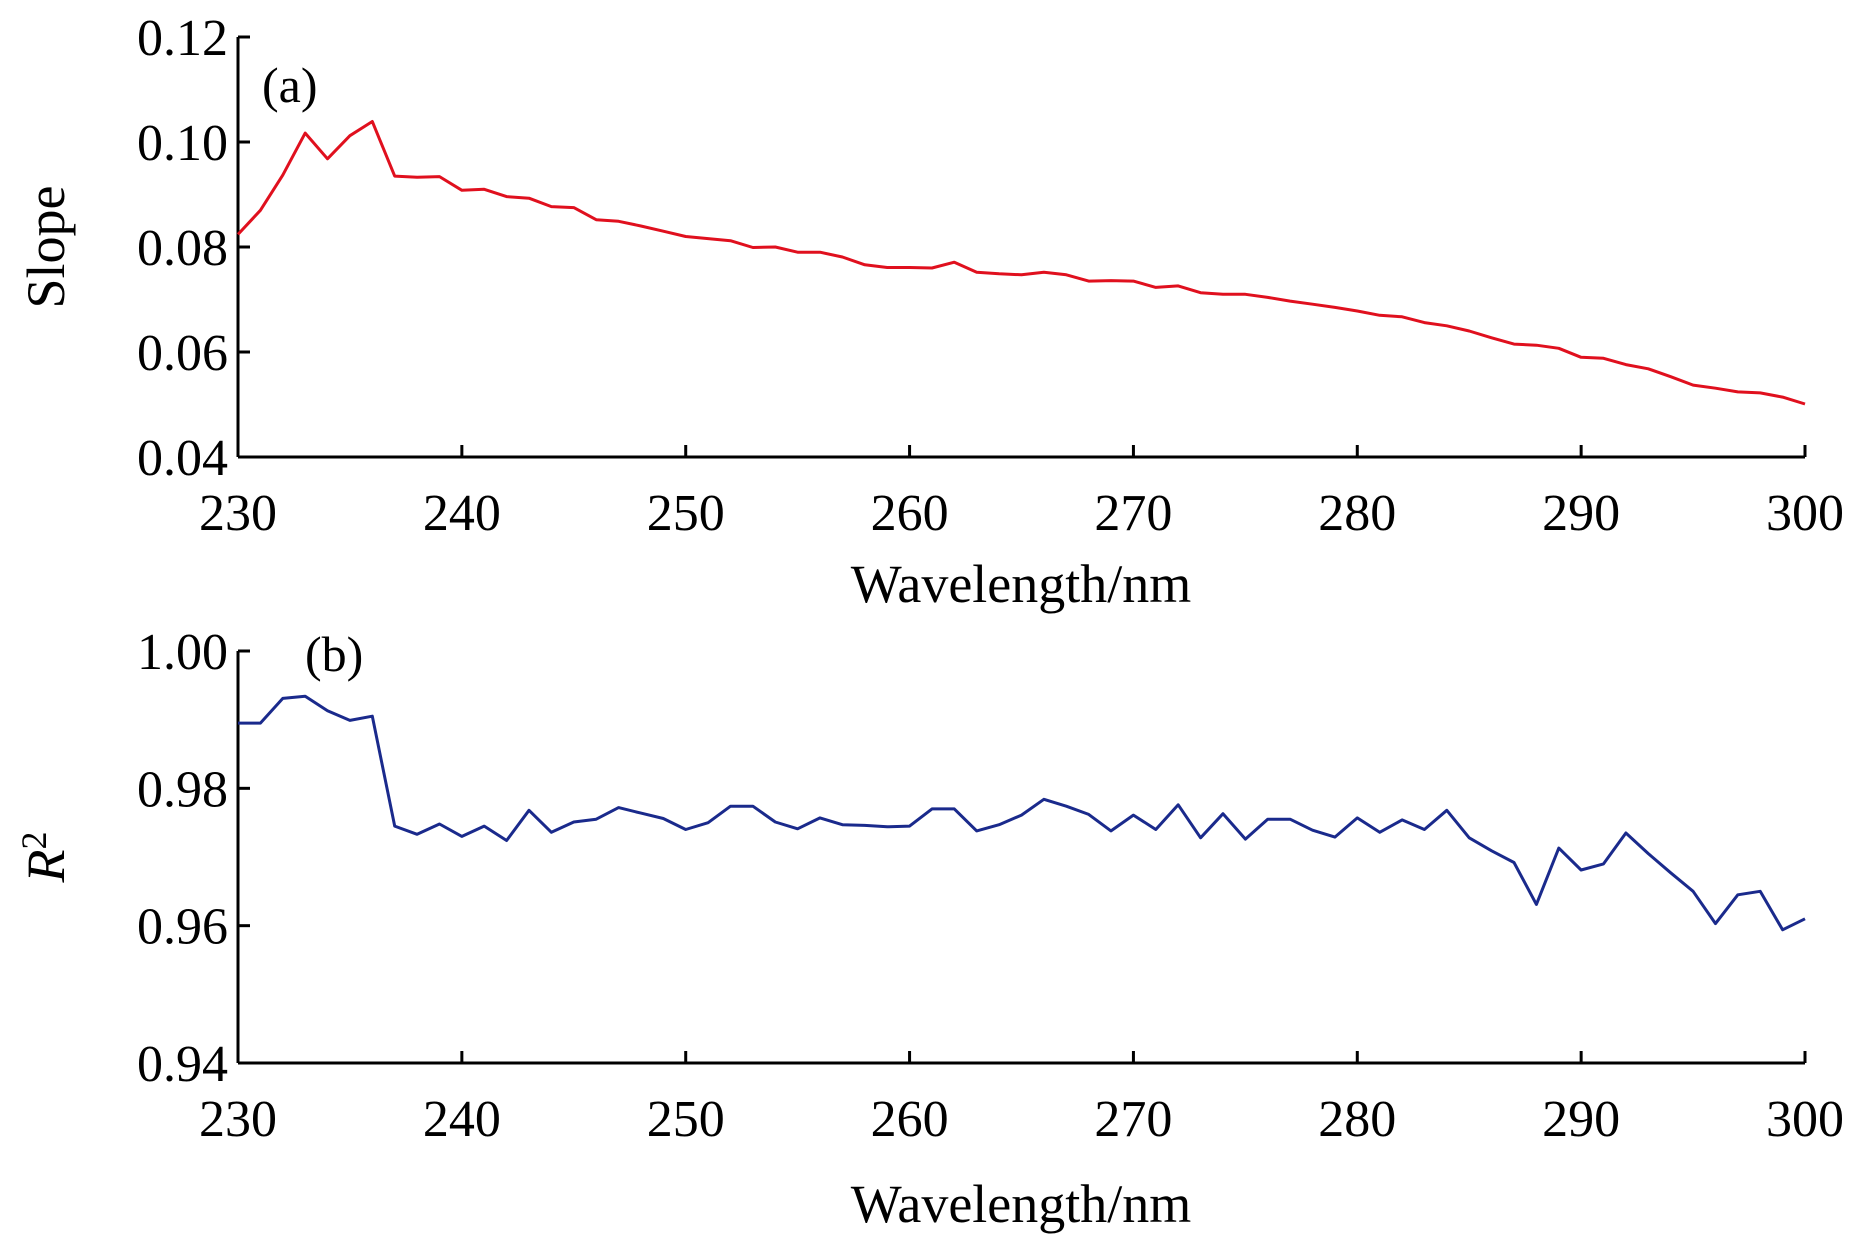 The image size is (1856, 1238). What do you see at coordinates (1581, 513) in the screenshot?
I see `panel-a-x-tick-label: 290` at bounding box center [1581, 513].